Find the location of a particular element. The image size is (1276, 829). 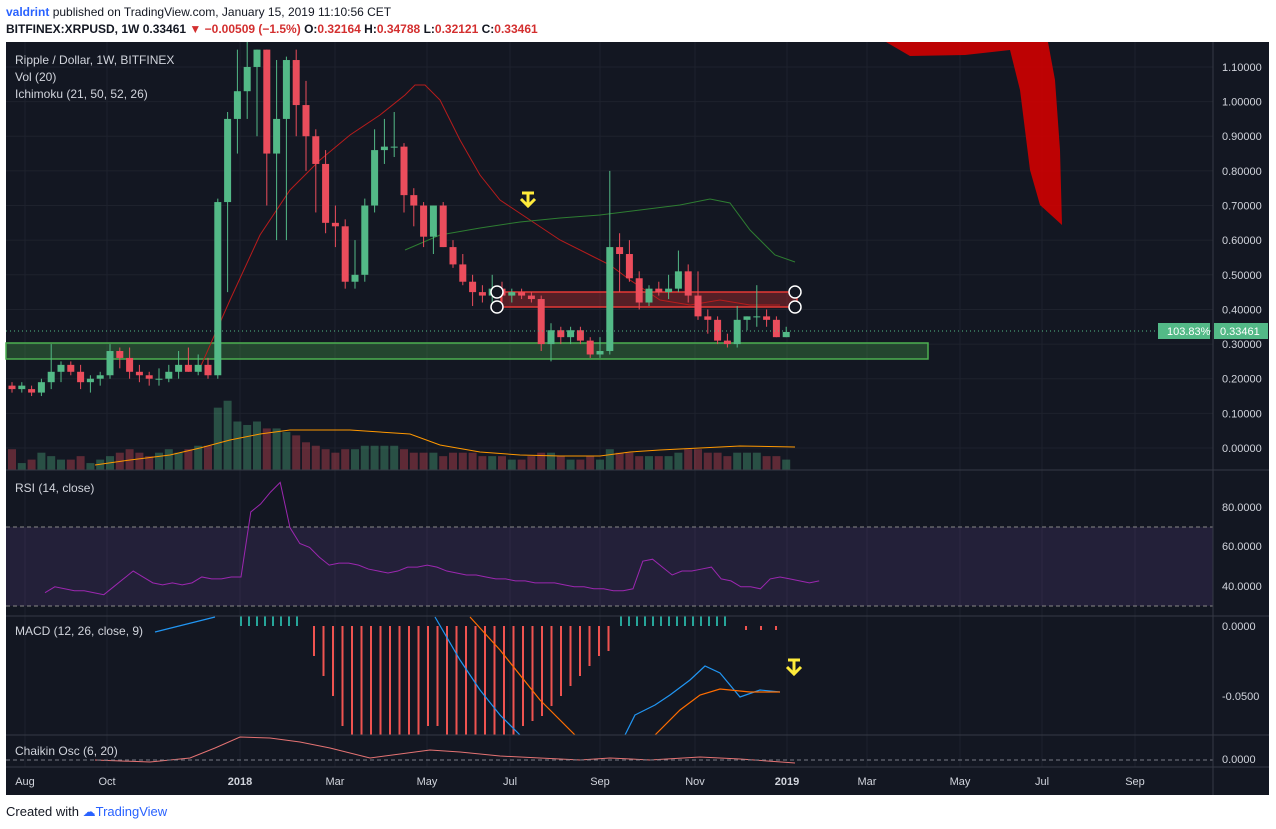

price-axis-label: 0.50000 is located at coordinates (1242, 276).